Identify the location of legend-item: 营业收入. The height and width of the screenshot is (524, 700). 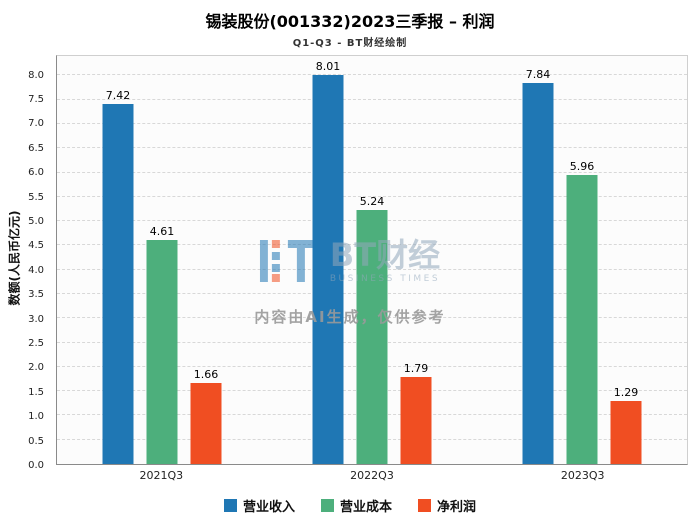
(259, 505).